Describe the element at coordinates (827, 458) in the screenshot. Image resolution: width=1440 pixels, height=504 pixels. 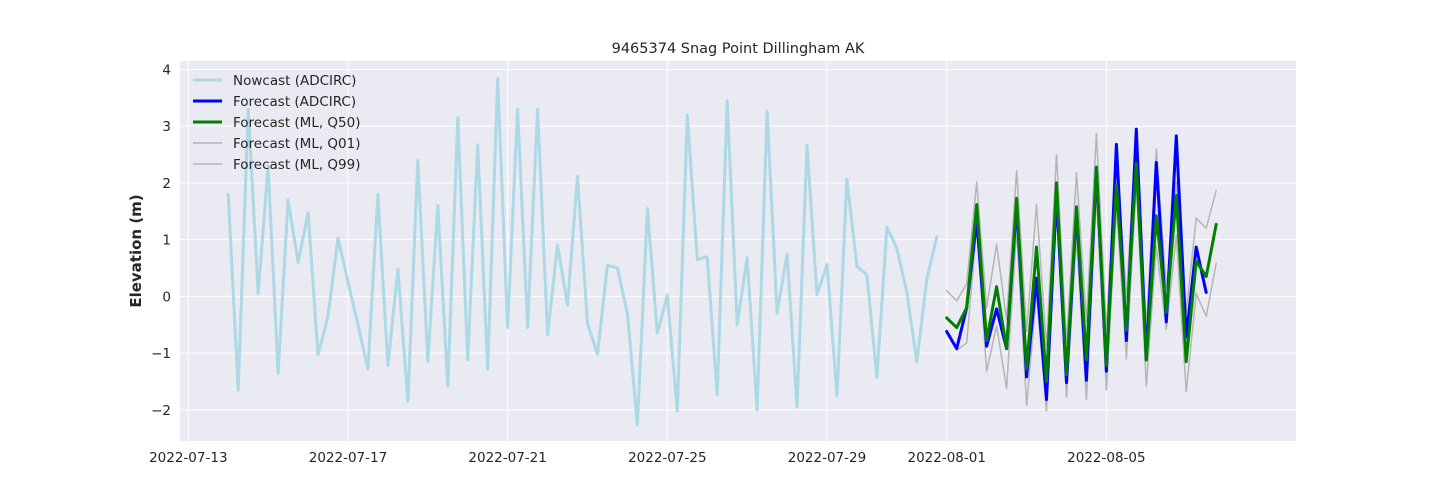
I see `x-tick-label: 2022-07-29` at that location.